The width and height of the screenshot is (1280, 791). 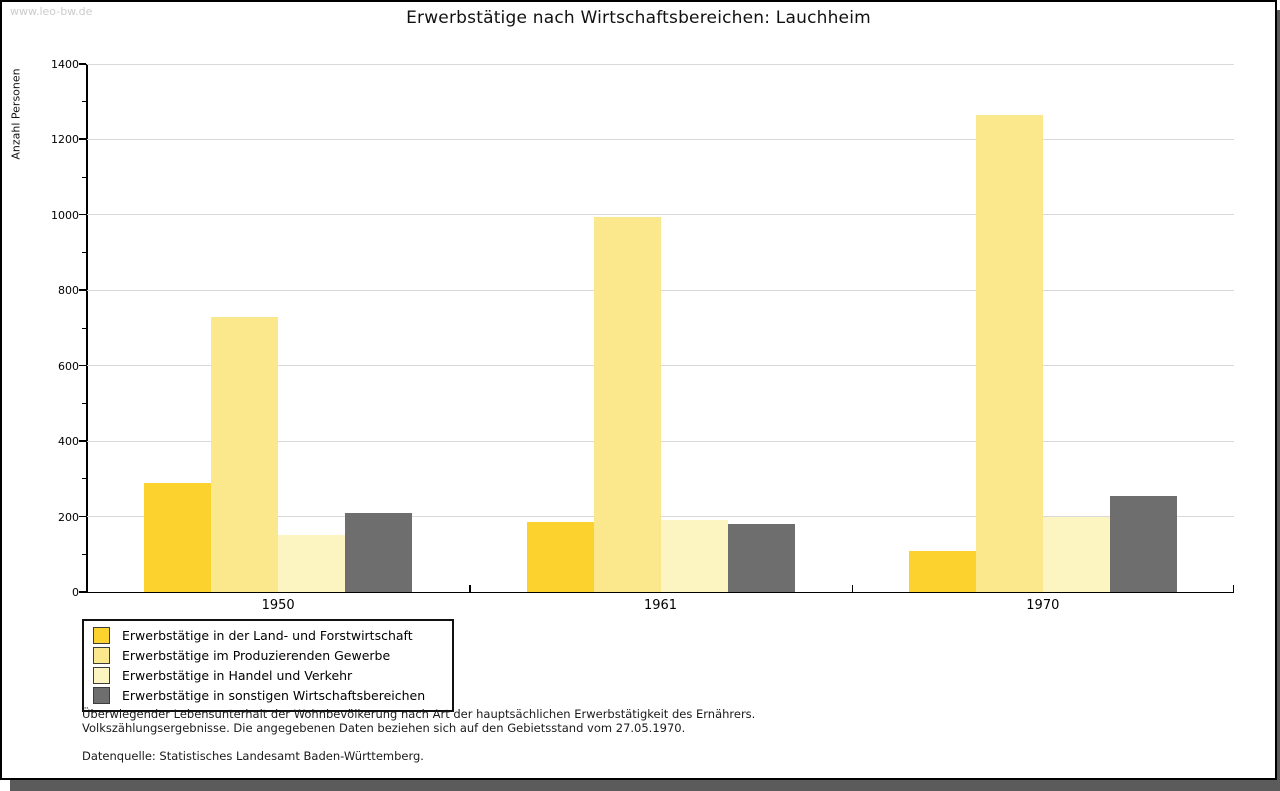 What do you see at coordinates (660, 592) in the screenshot?
I see `x-axis-line` at bounding box center [660, 592].